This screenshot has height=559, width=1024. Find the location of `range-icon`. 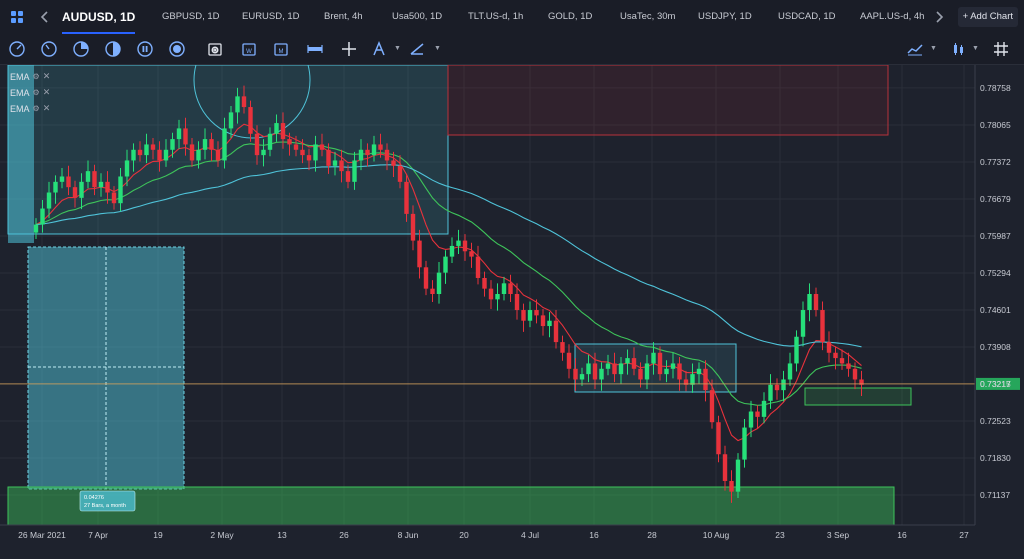

range-icon is located at coordinates (315, 49).